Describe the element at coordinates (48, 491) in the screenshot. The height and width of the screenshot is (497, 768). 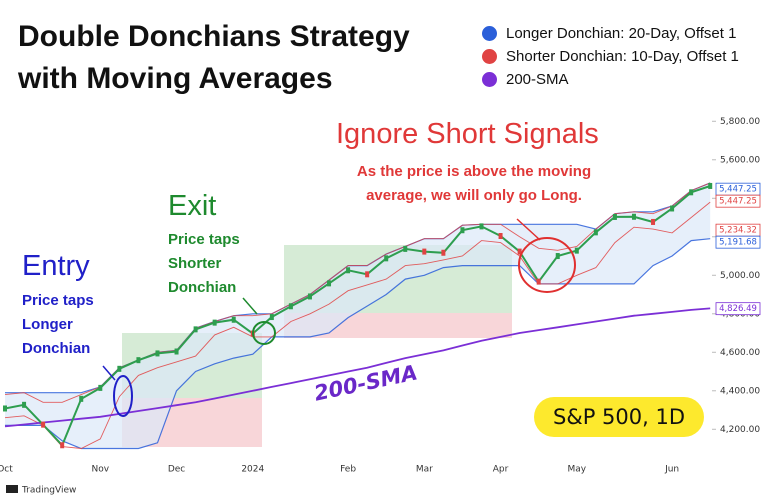
I see `brand: TradingView` at that location.